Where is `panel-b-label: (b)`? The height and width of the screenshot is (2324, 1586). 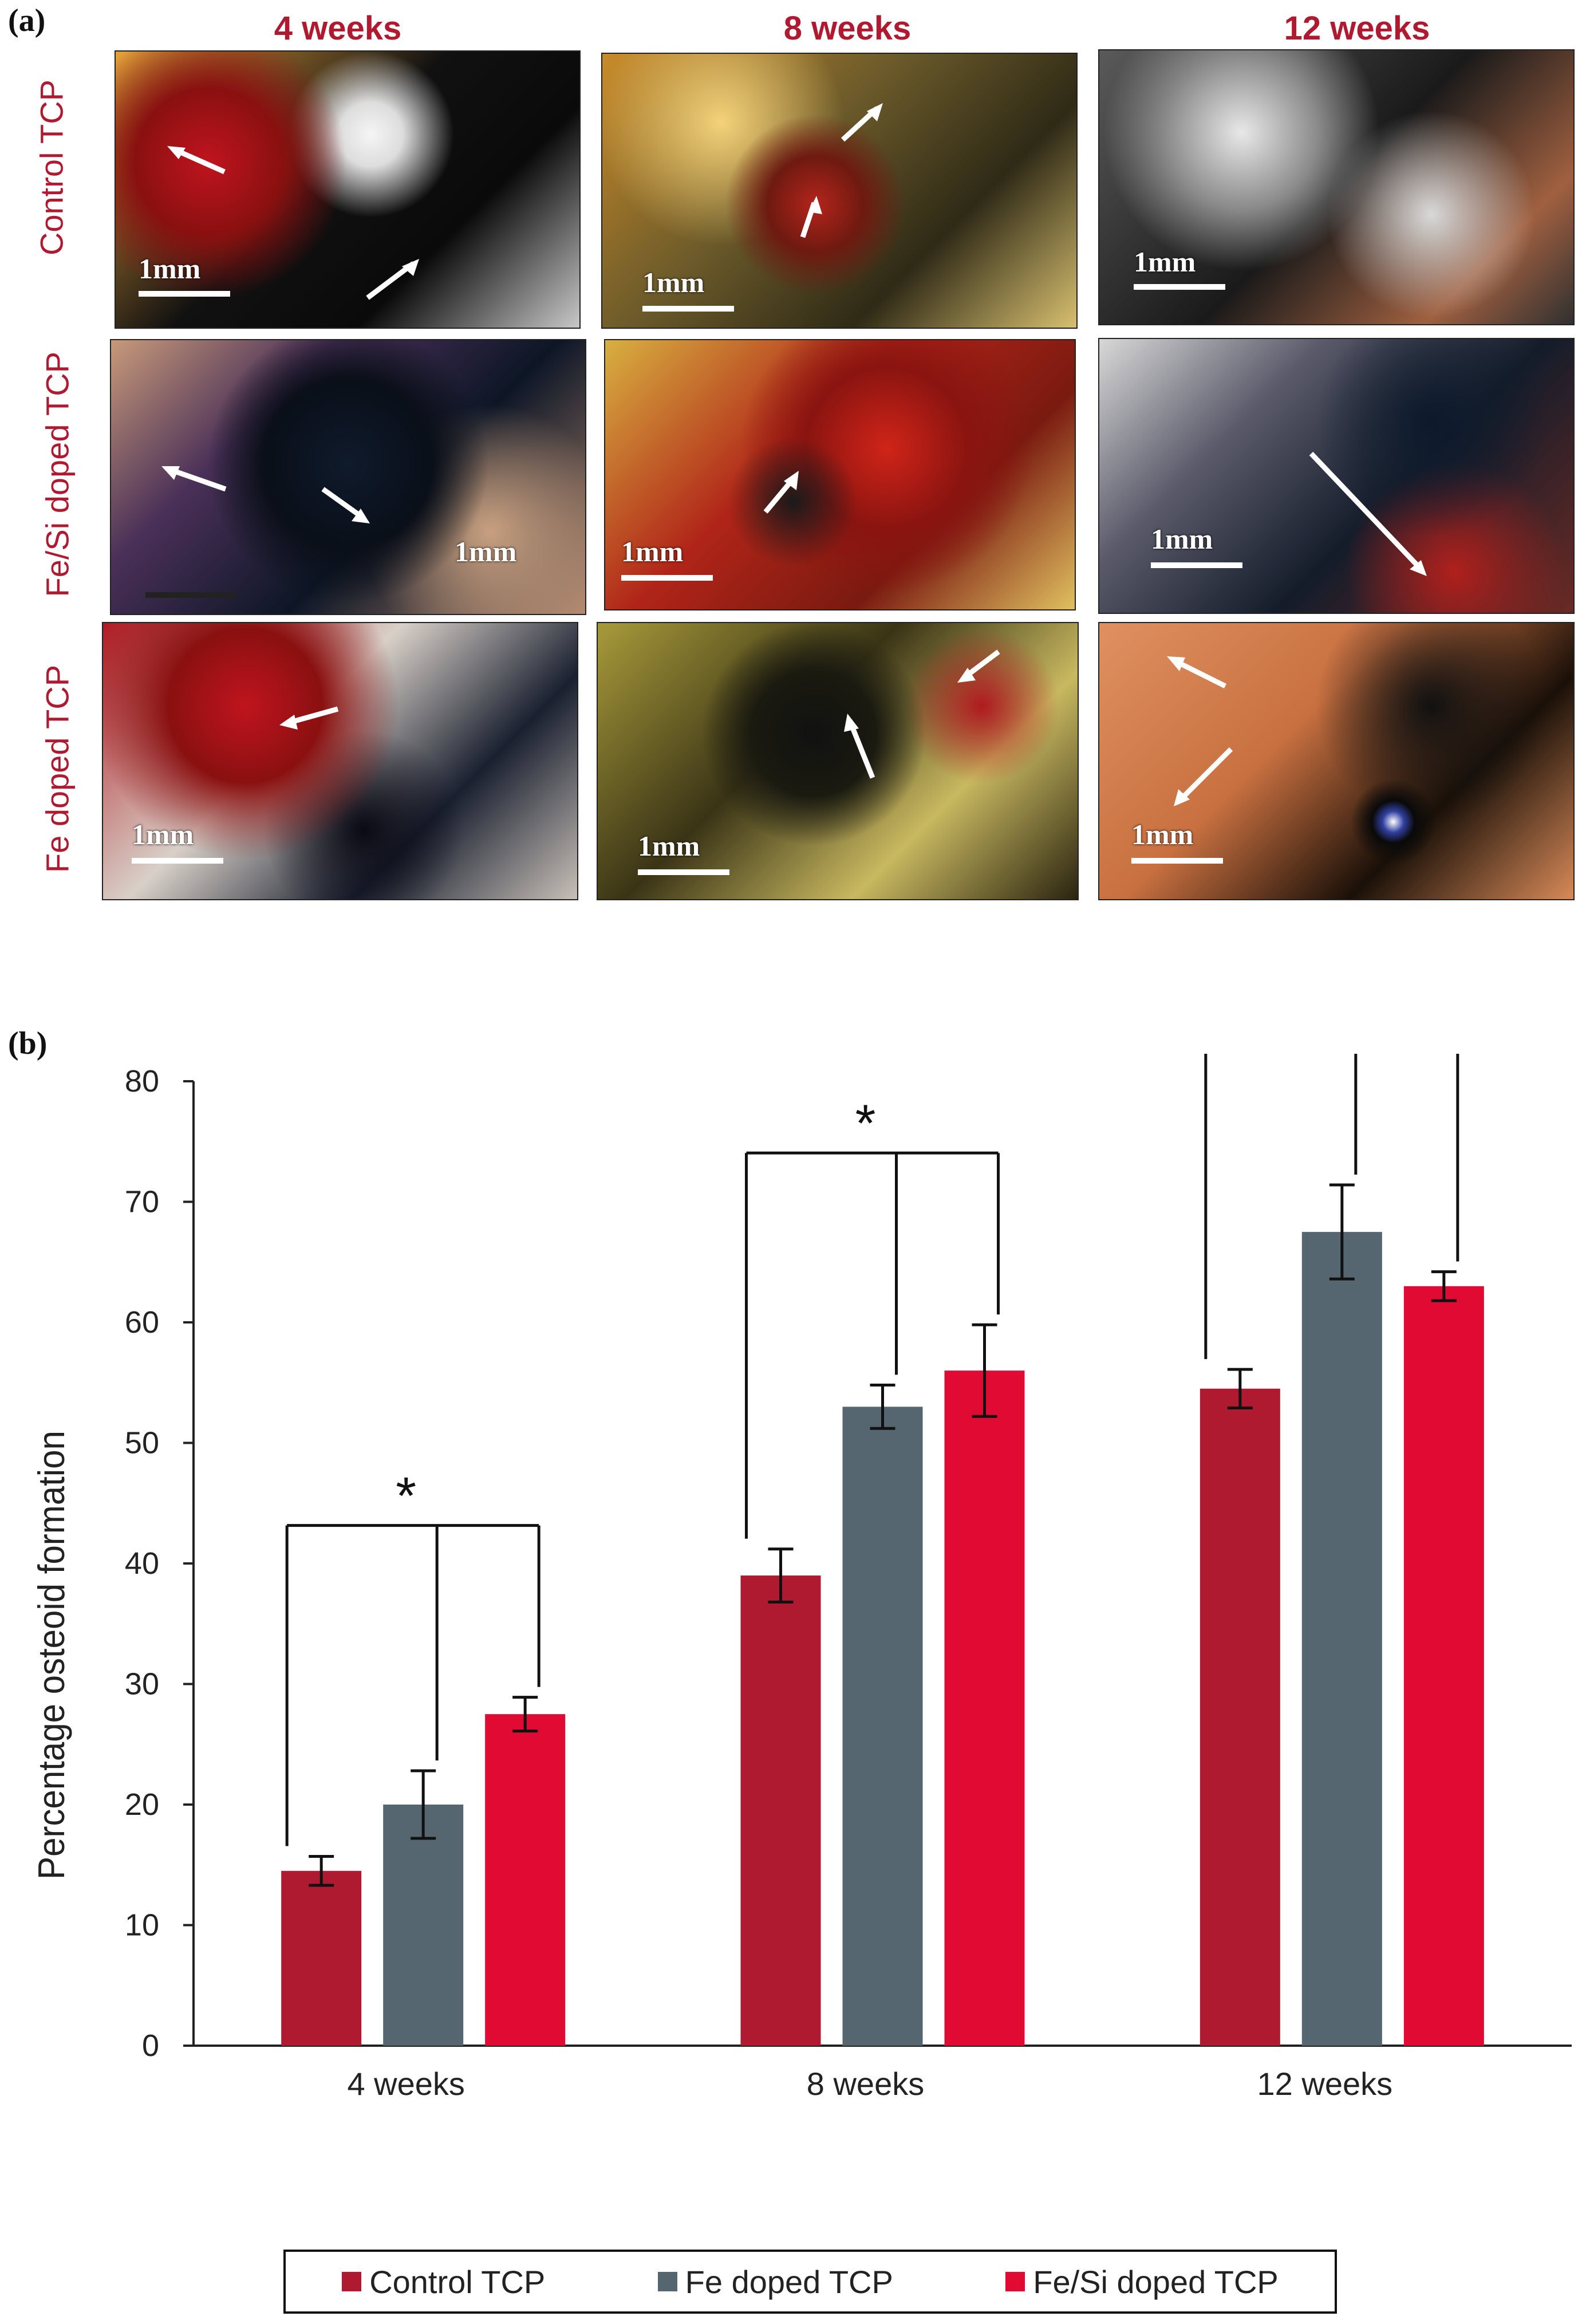
panel-b-label: (b) is located at coordinates (28, 1043).